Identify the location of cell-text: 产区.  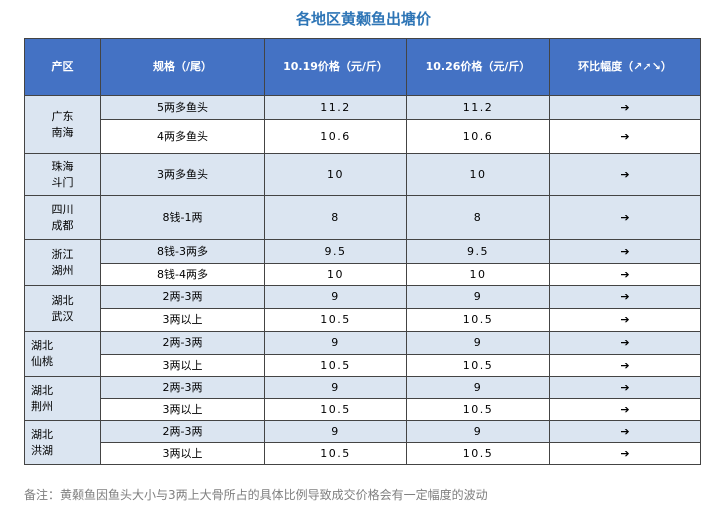
(62, 66).